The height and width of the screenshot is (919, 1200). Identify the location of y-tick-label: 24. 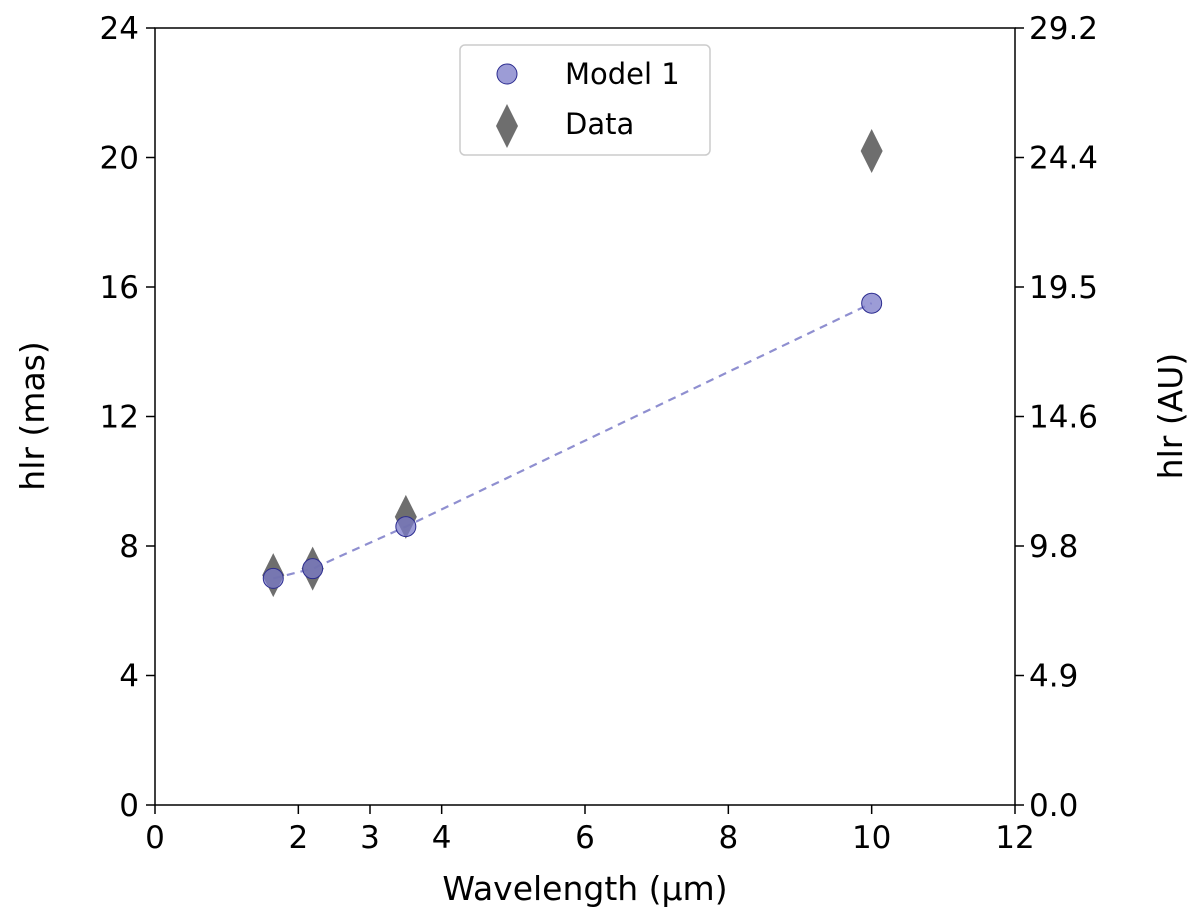
(119, 29).